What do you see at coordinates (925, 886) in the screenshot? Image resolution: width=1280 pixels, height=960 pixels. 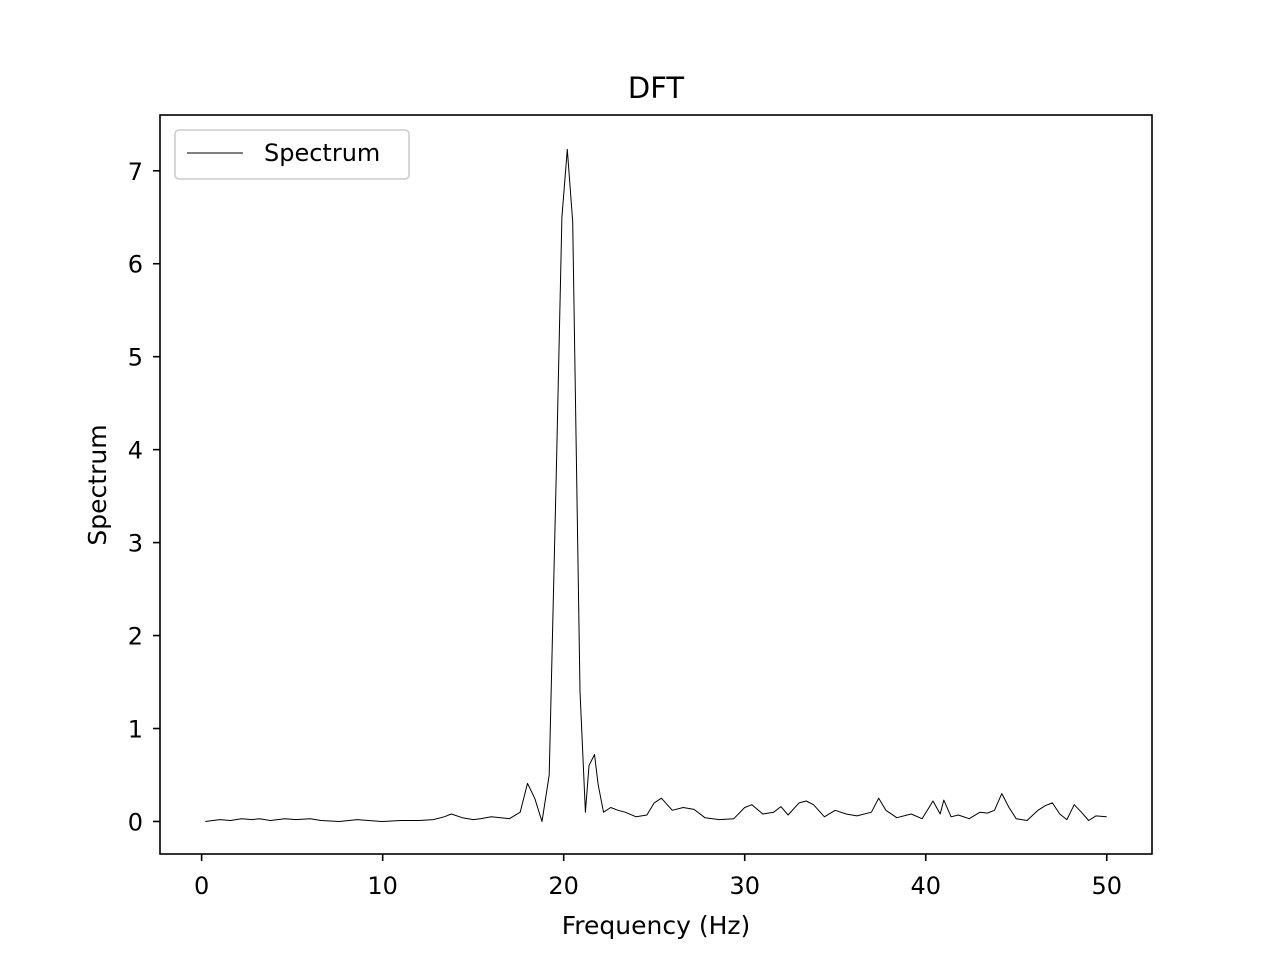 I see `x-tick-label: 40` at bounding box center [925, 886].